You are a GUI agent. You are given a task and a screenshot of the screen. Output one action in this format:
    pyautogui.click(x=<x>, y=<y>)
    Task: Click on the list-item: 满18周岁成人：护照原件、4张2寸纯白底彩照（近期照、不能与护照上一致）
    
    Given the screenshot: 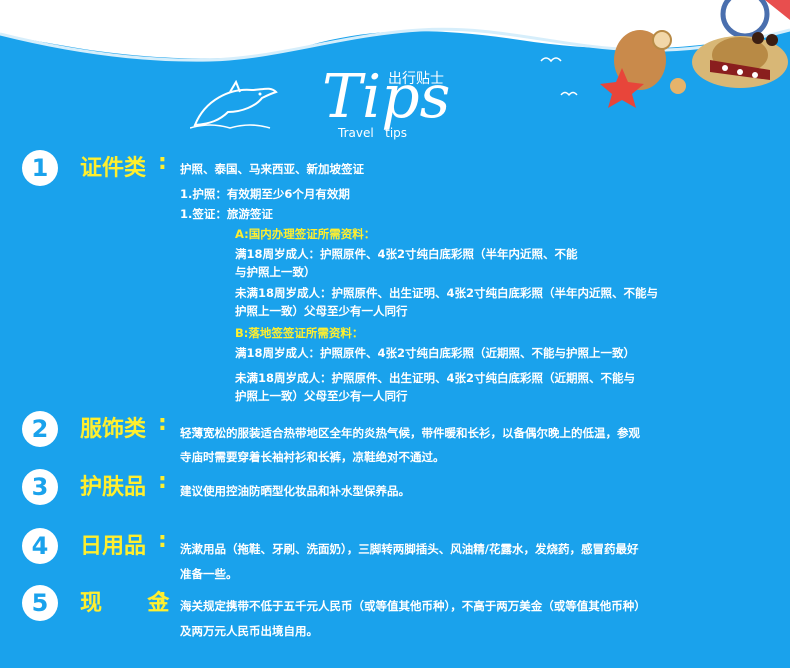 What is the action you would take?
    pyautogui.click(x=435, y=353)
    